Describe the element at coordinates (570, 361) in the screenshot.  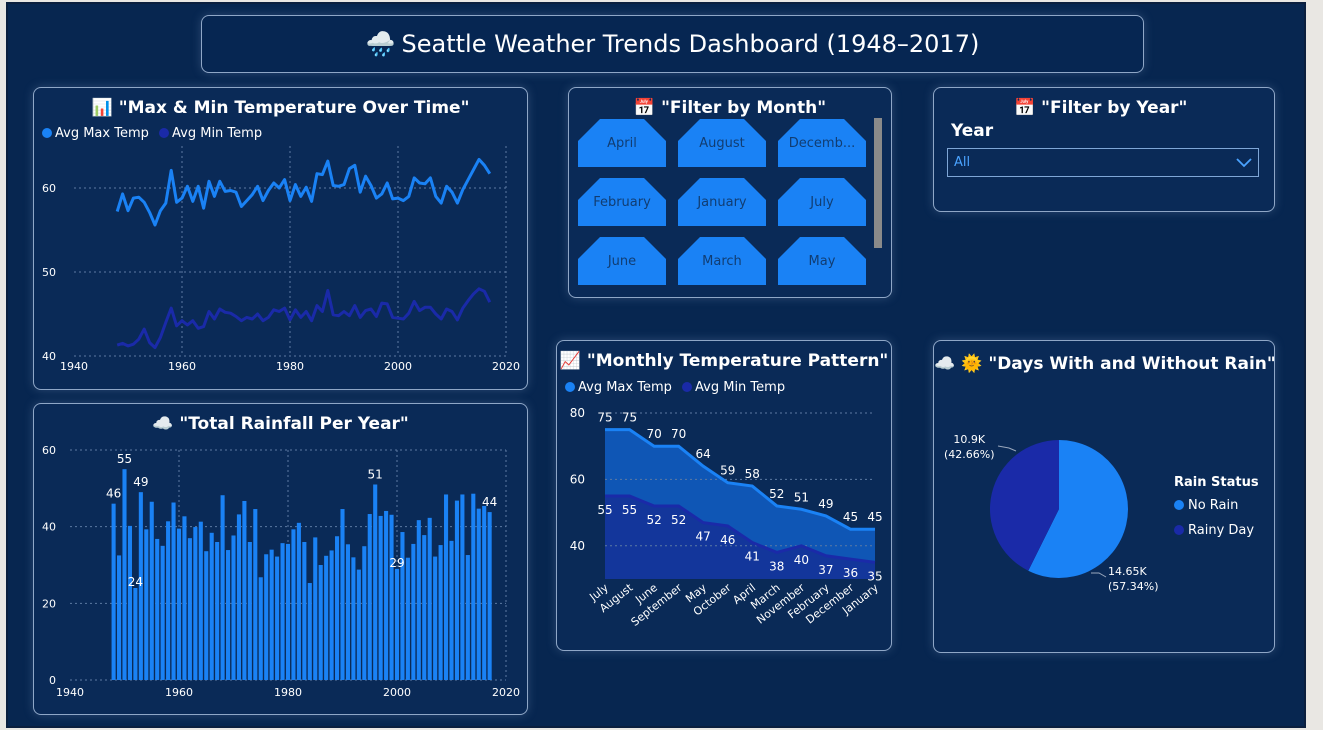
I see `line-chart-icon: 📈` at that location.